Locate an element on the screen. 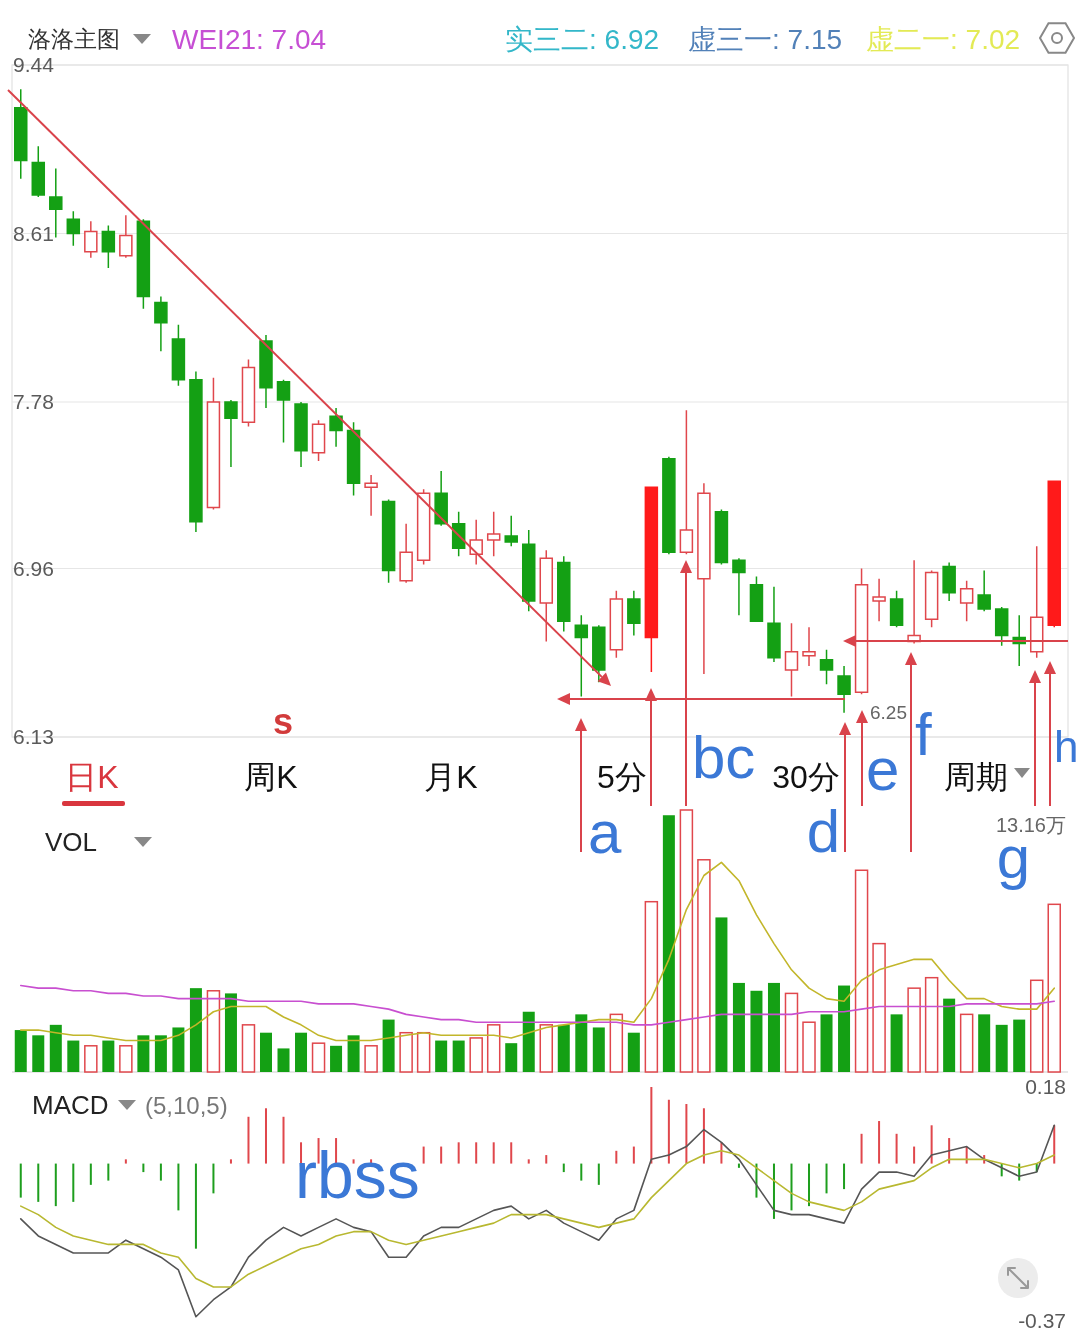 This screenshot has height=1333, width=1080. annotation: e is located at coordinates (883, 769).